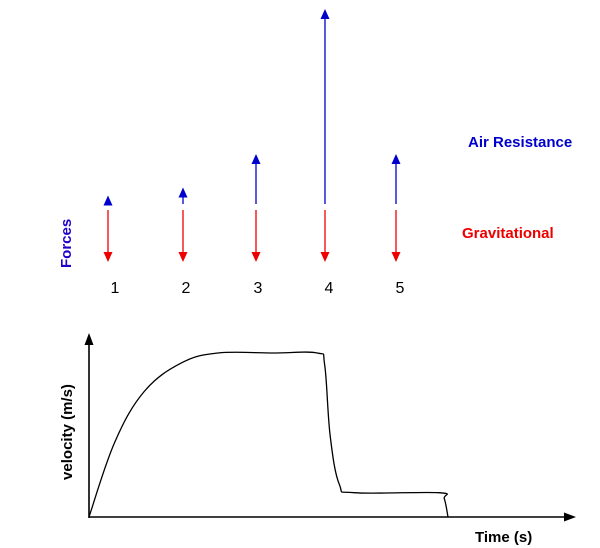  Describe the element at coordinates (400, 288) in the screenshot. I see `stage-label-5: 5` at that location.